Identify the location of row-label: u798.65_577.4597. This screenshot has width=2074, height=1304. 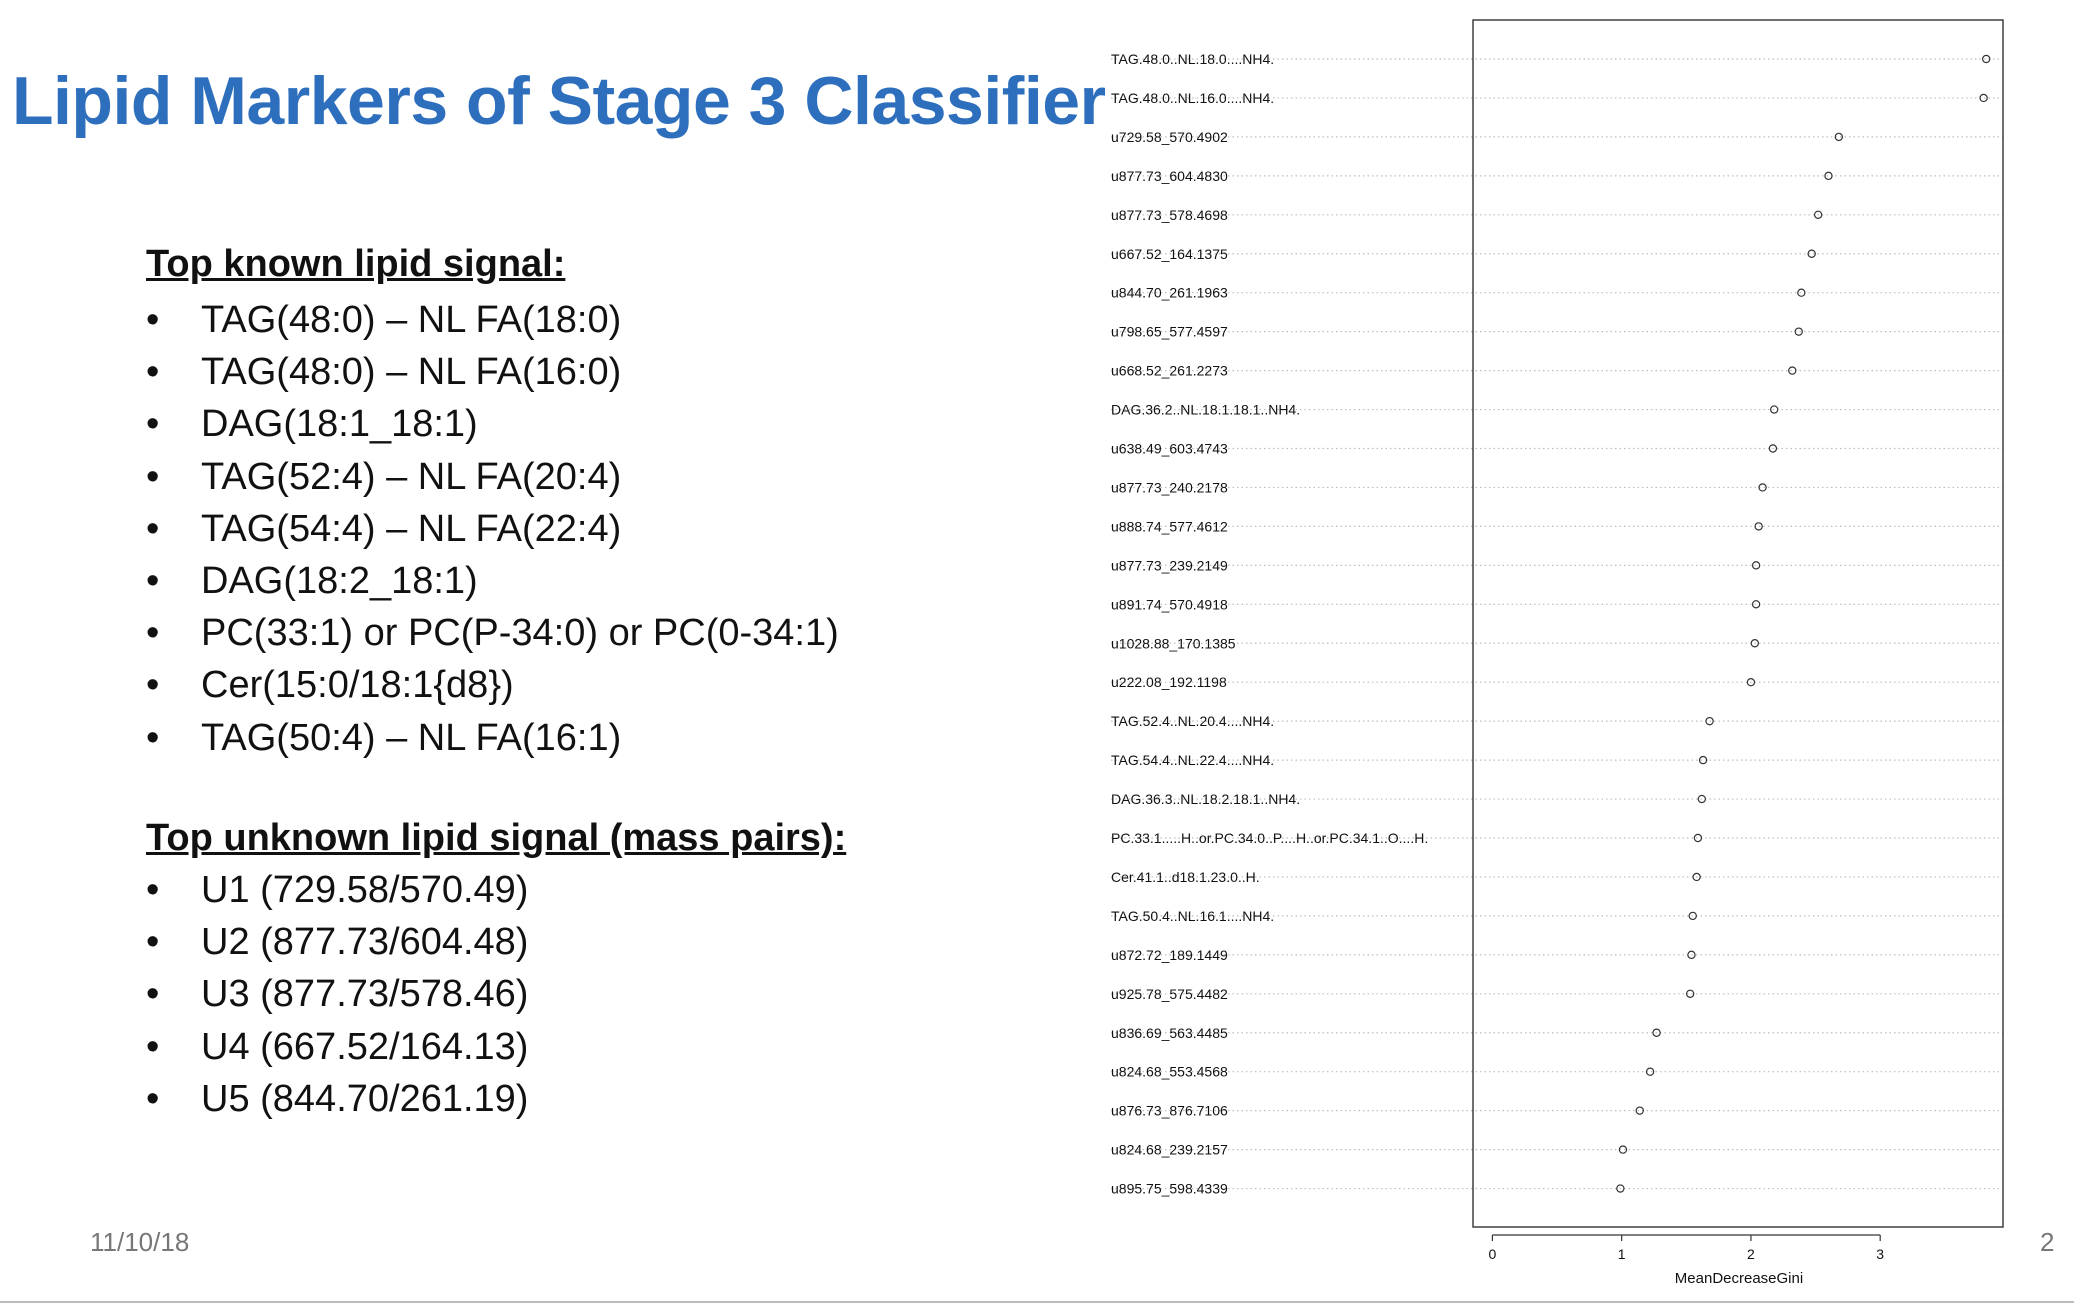
(1169, 332).